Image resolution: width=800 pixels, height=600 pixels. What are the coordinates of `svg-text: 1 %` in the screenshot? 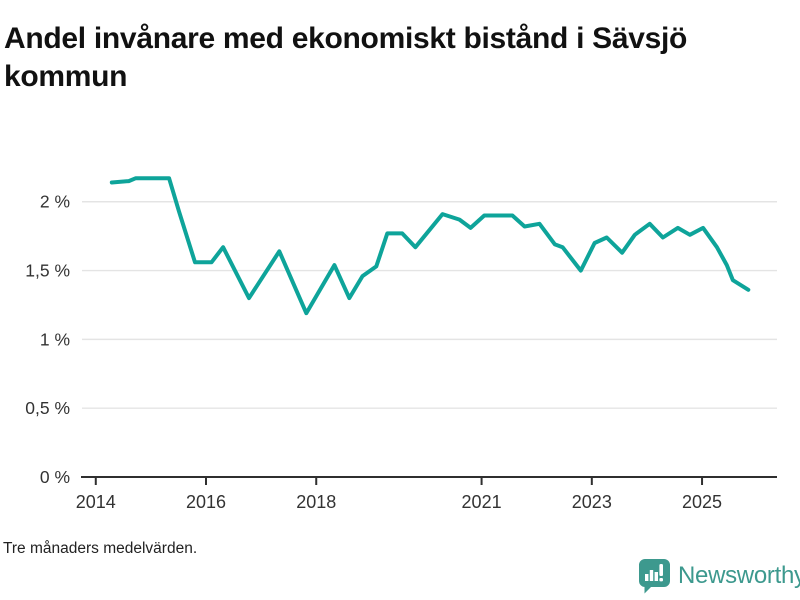 It's located at (55, 339).